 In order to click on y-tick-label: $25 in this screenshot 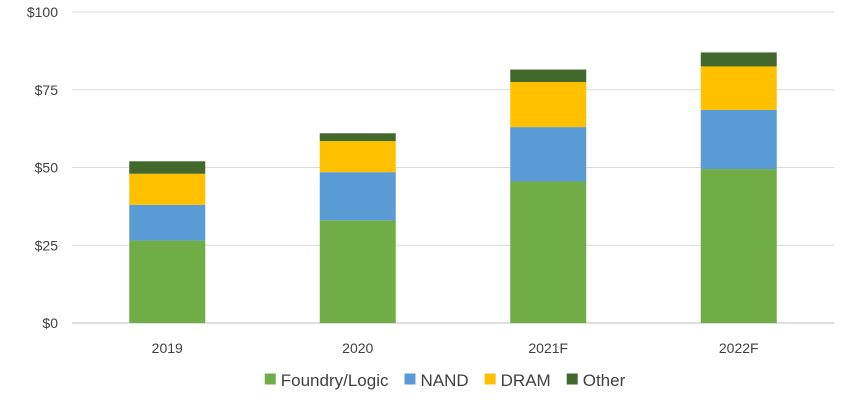, I will do `click(47, 245)`.